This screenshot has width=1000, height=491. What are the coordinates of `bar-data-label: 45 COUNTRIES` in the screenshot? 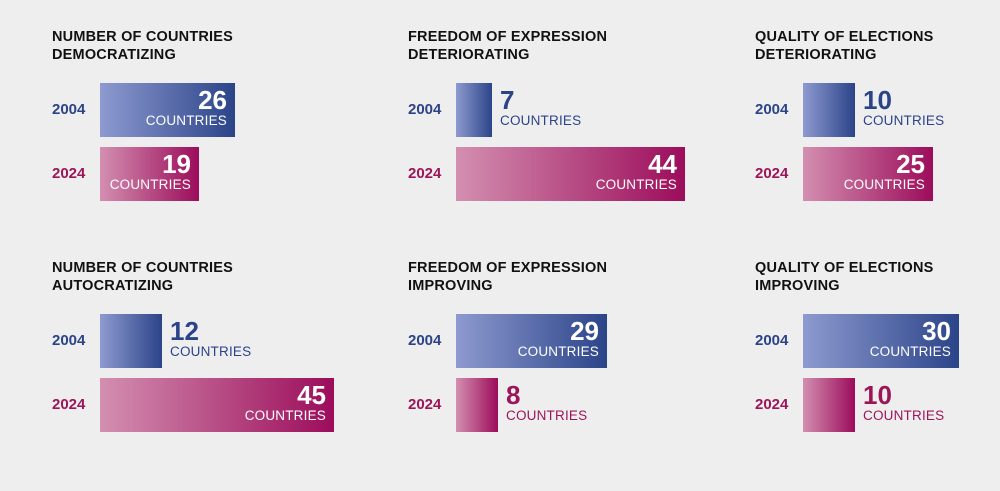 It's located at (213, 405).